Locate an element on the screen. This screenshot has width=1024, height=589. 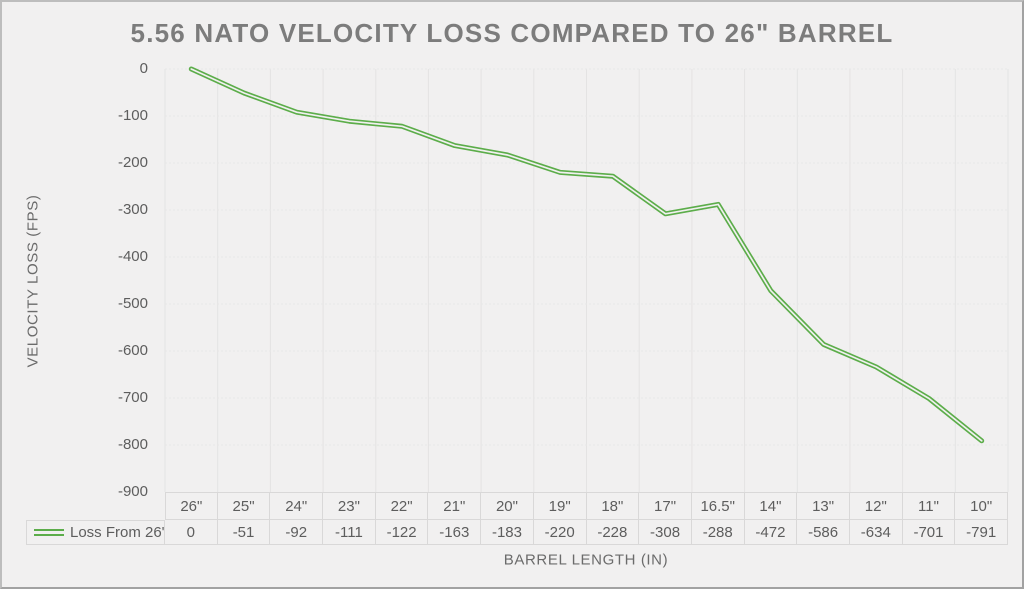
value-cell: -634 is located at coordinates (876, 532).